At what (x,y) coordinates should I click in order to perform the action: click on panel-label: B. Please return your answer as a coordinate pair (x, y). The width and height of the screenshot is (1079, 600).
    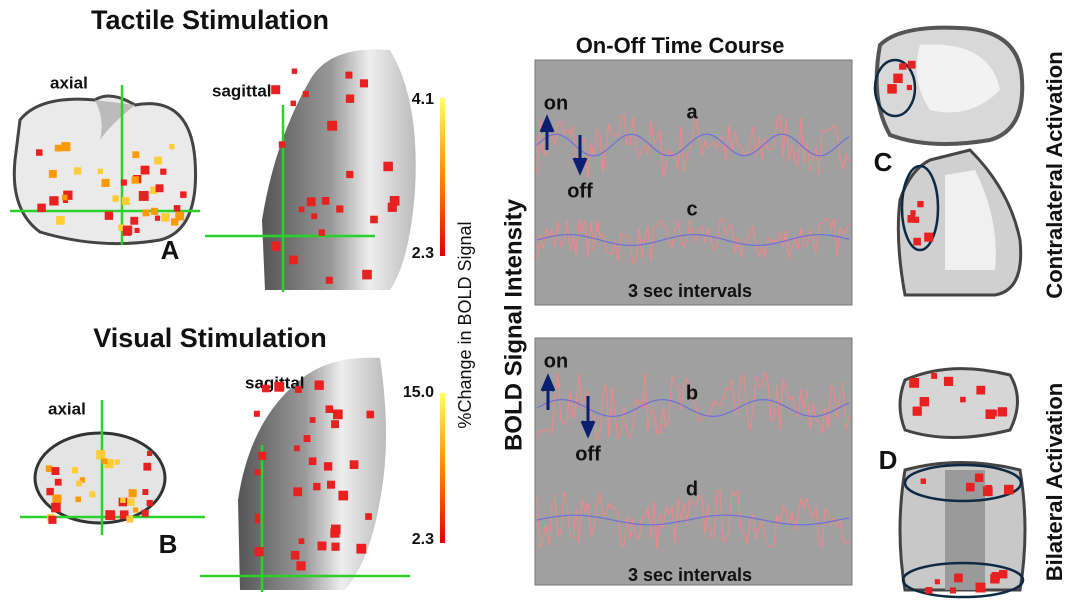
    Looking at the image, I should click on (168, 544).